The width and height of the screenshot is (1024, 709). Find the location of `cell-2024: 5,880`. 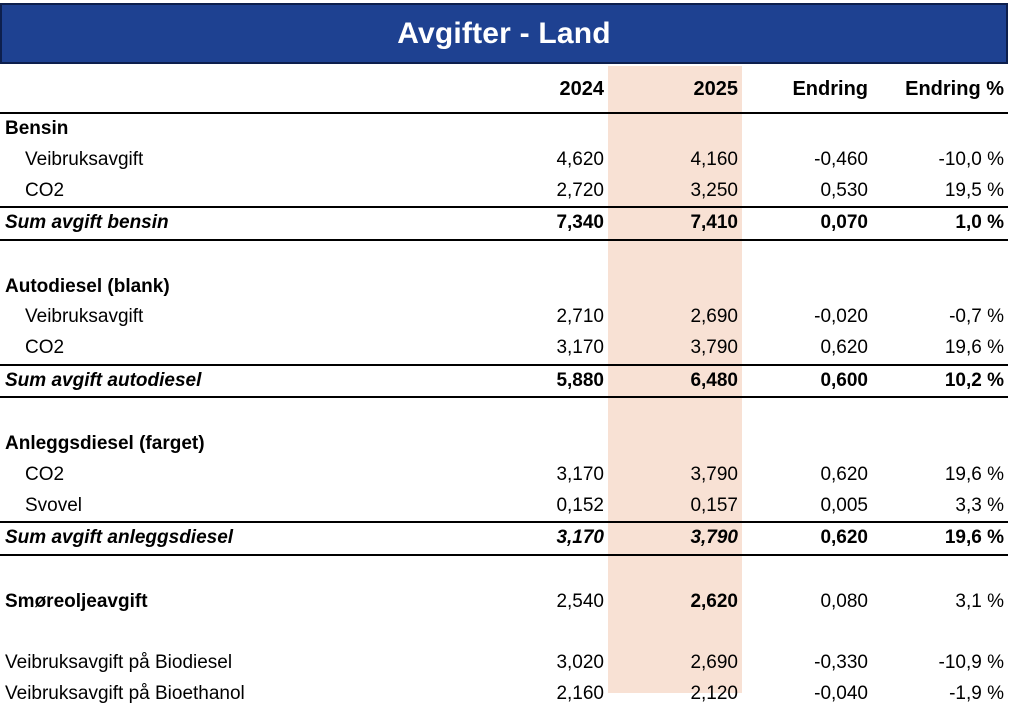

cell-2024: 5,880 is located at coordinates (580, 380).